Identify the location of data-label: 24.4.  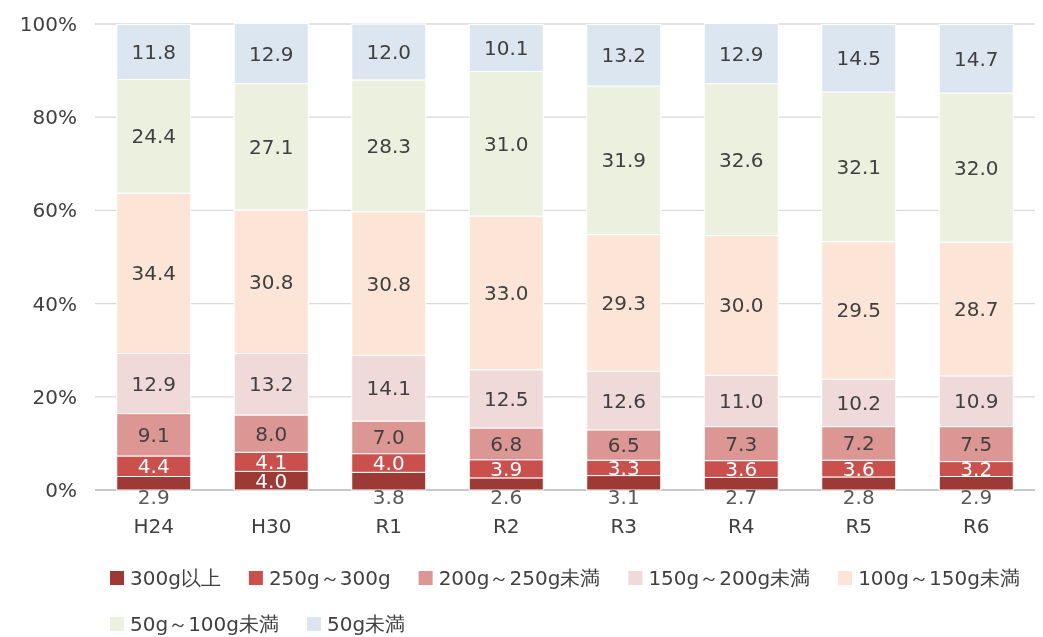
(154, 136).